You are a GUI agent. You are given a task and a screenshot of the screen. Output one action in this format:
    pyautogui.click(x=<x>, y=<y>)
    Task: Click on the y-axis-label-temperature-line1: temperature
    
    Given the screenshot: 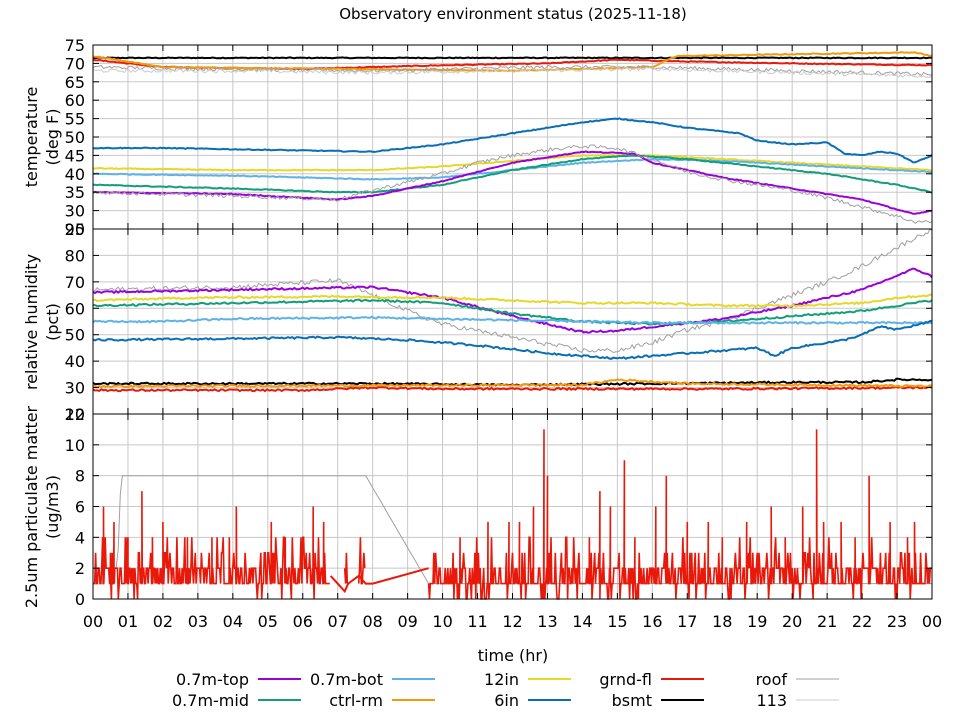 What is the action you would take?
    pyautogui.click(x=31, y=137)
    